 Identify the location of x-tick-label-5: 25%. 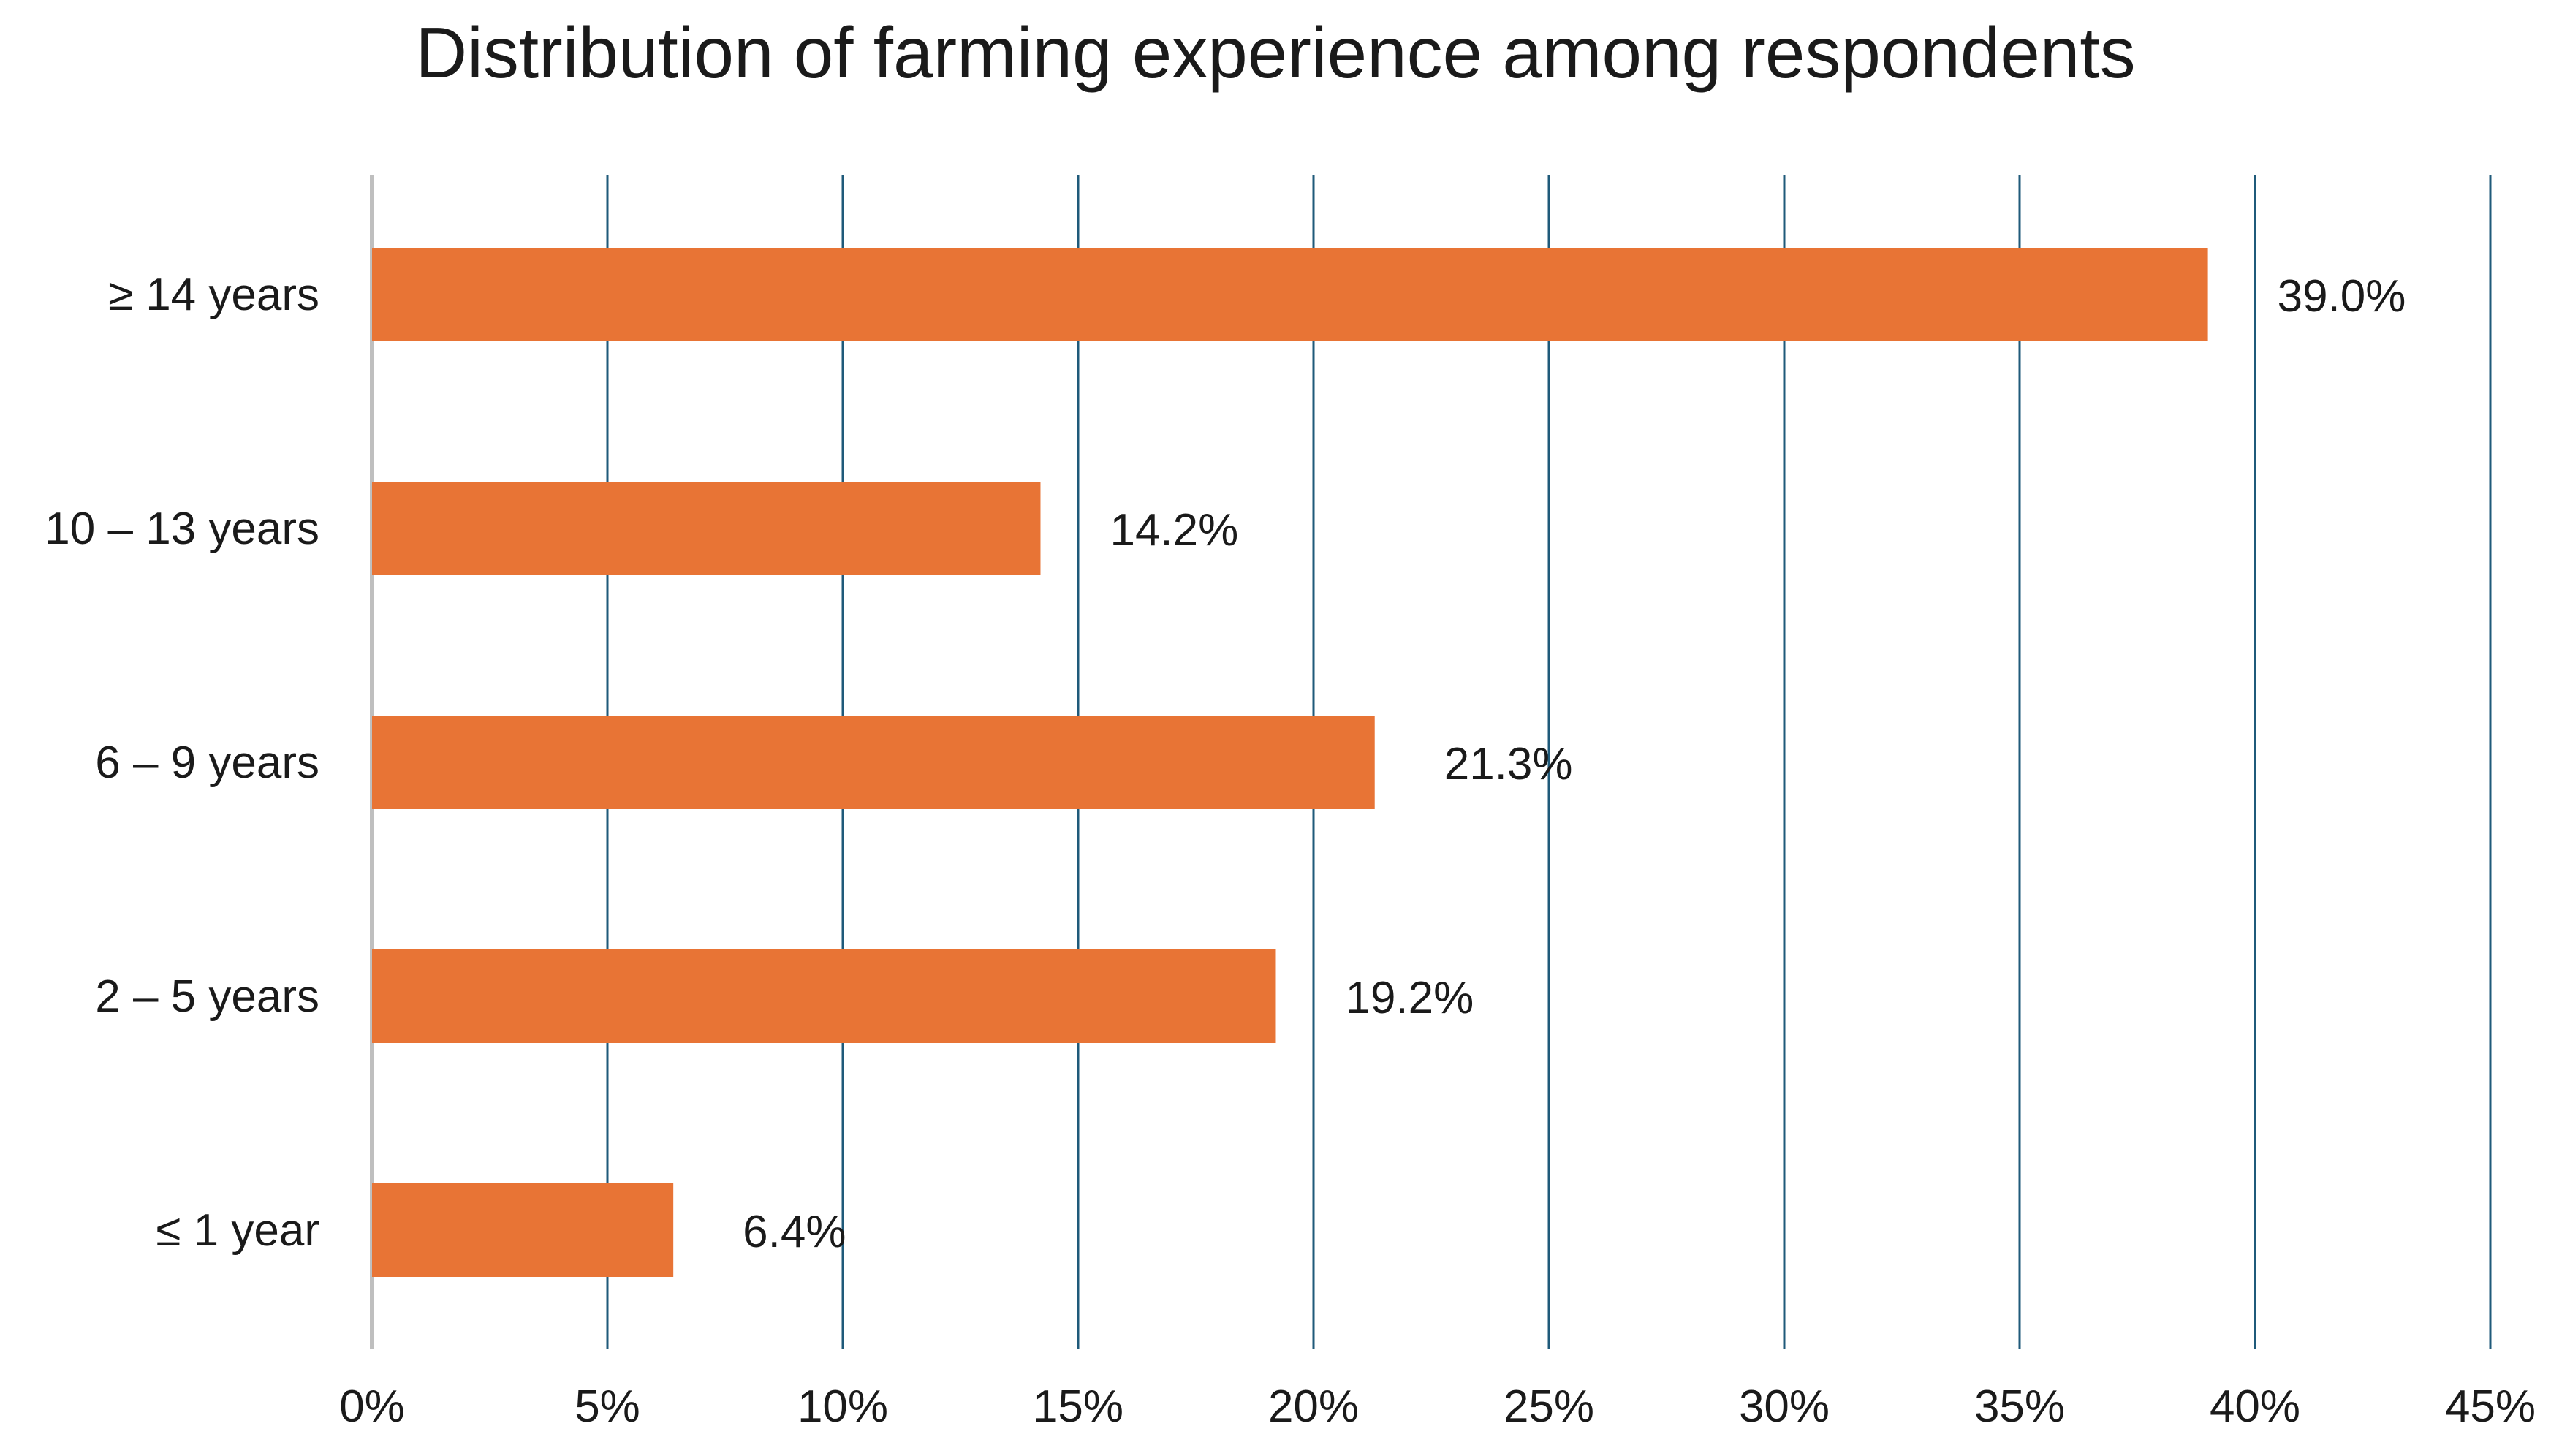
(1549, 1406).